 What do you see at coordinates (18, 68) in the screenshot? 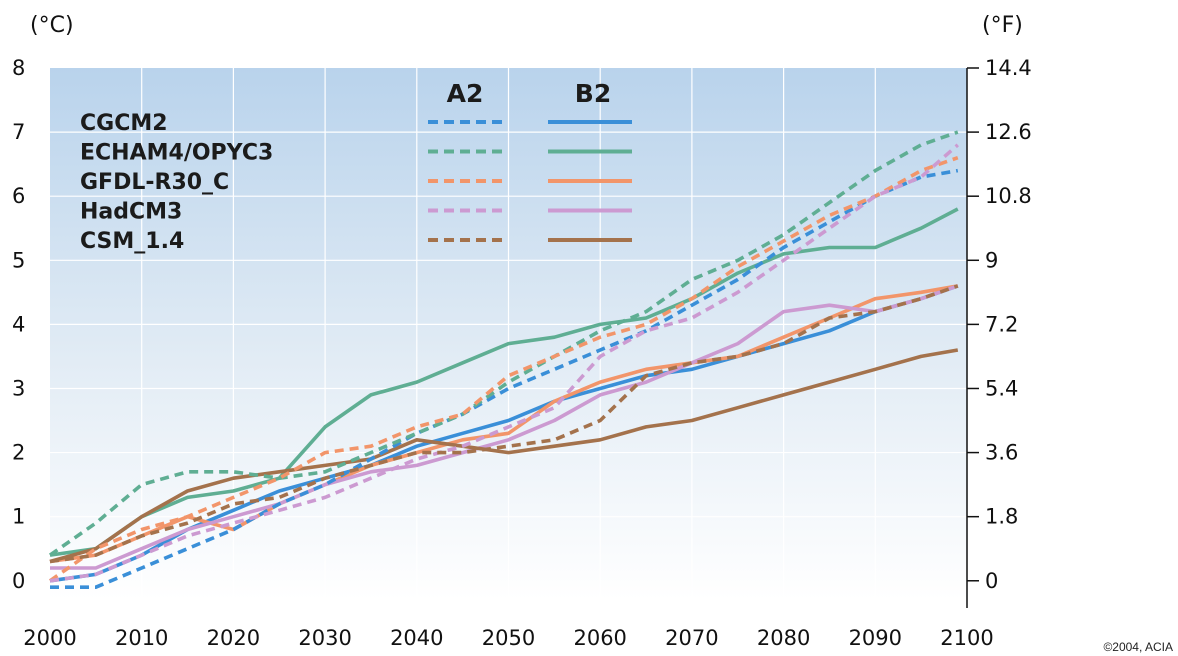
I see `y-tick-label-left: 8` at bounding box center [18, 68].